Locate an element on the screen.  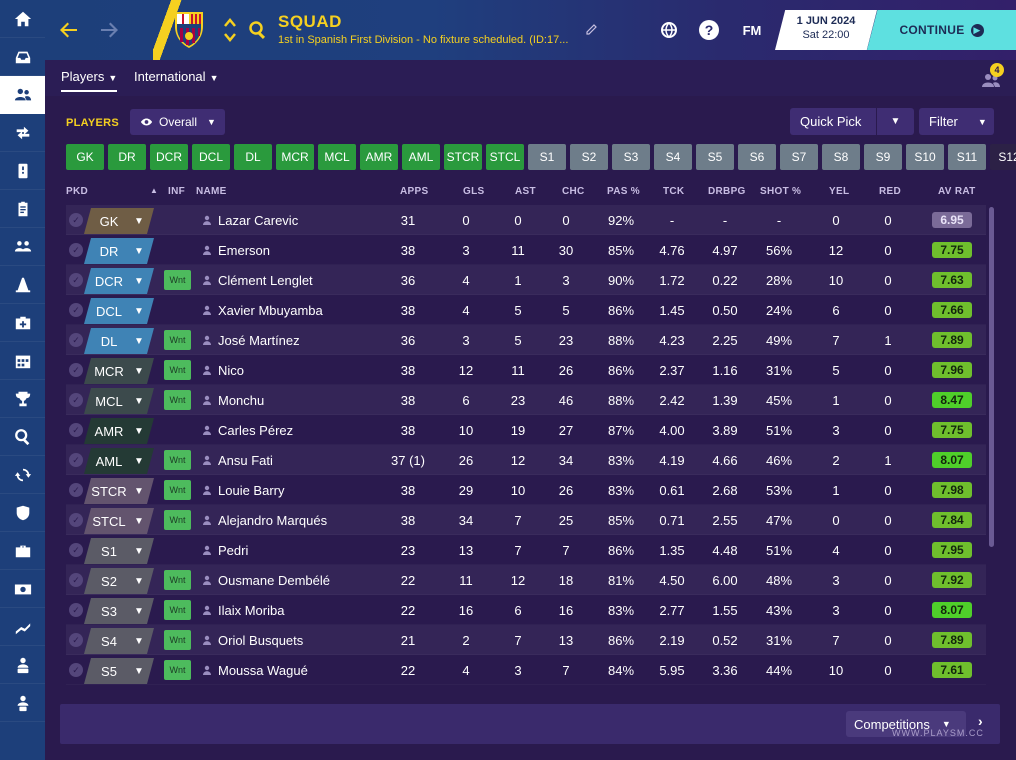
col-pas: PAS % is located at coordinates (623, 191).